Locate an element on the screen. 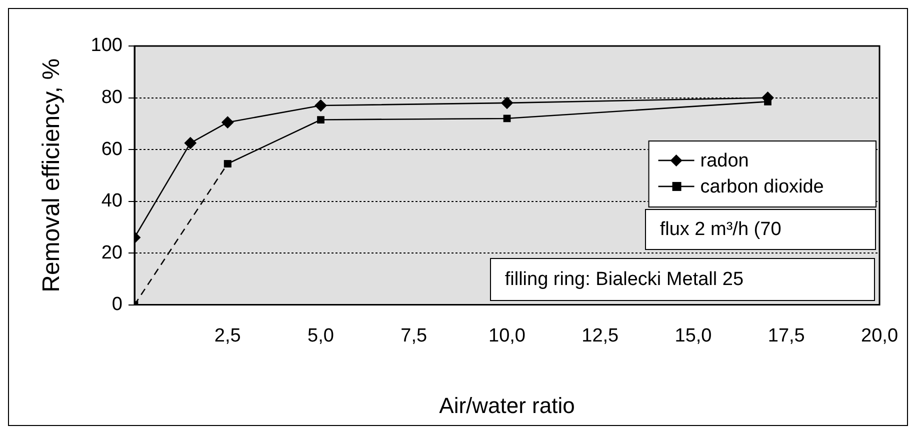 Image resolution: width=916 pixels, height=434 pixels. y-tick-label: 20 is located at coordinates (111, 253).